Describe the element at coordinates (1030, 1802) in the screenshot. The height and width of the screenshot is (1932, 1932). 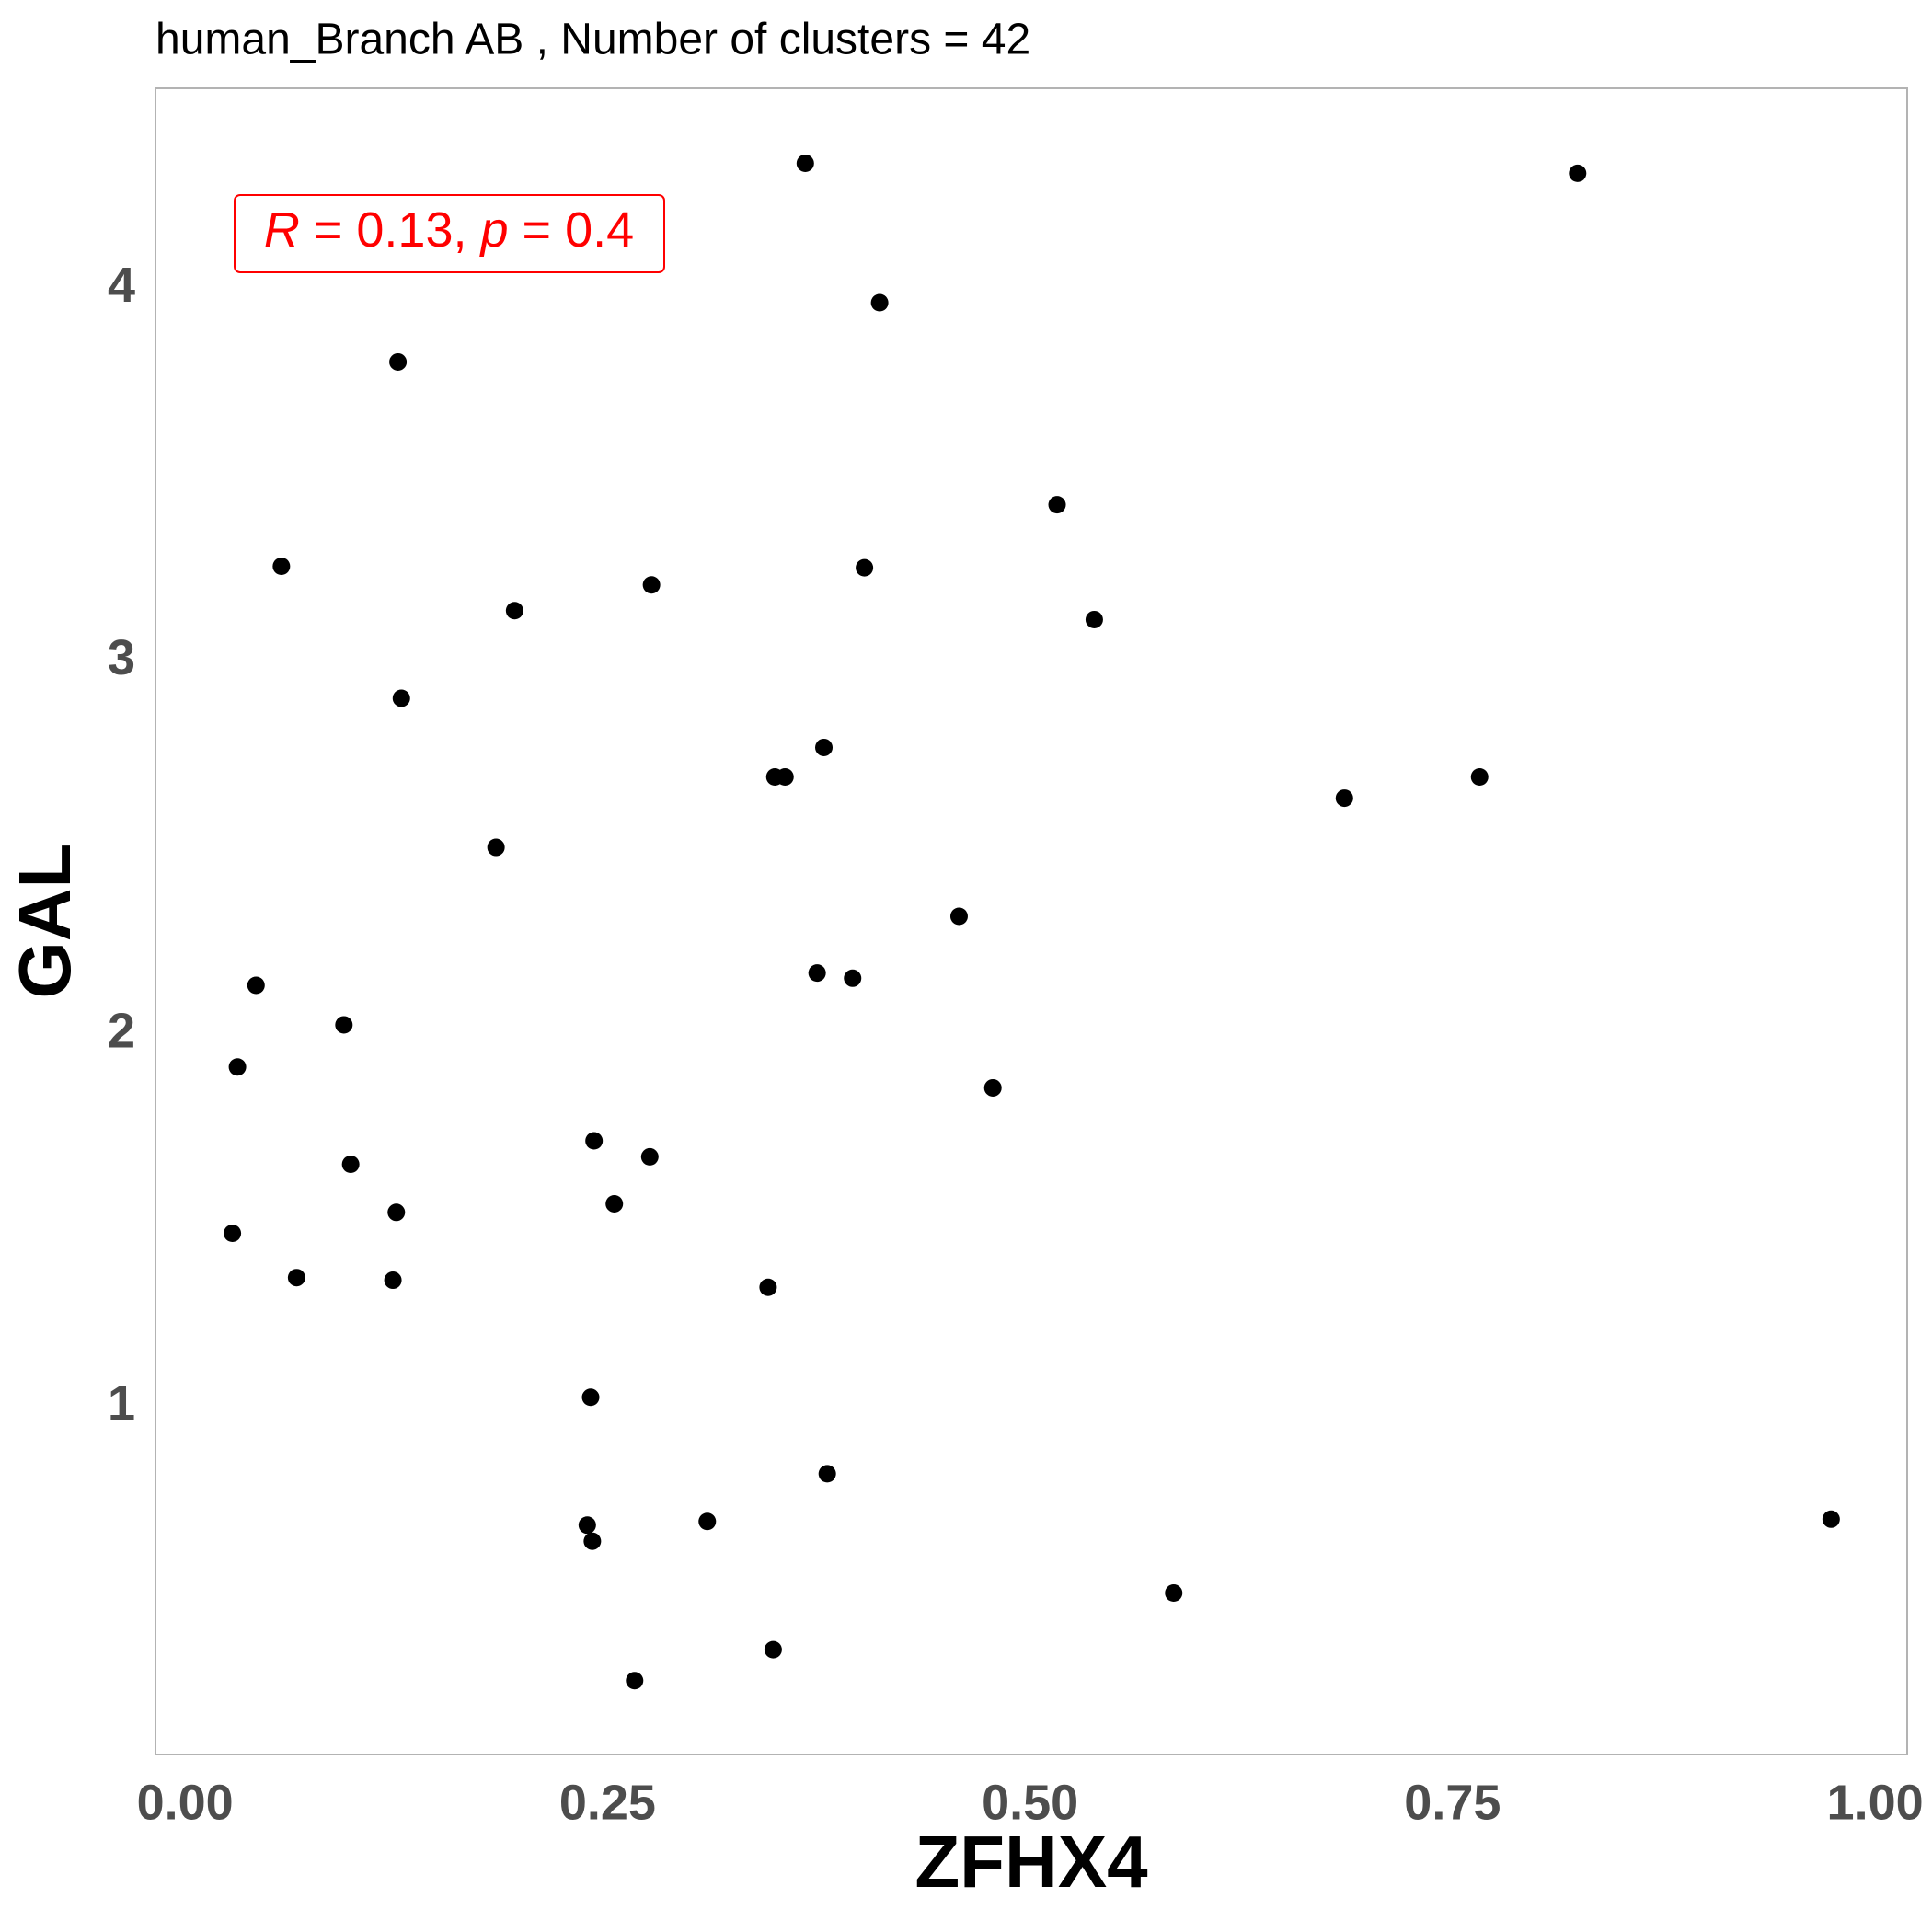
I see `x-tick-label: 0.50` at that location.